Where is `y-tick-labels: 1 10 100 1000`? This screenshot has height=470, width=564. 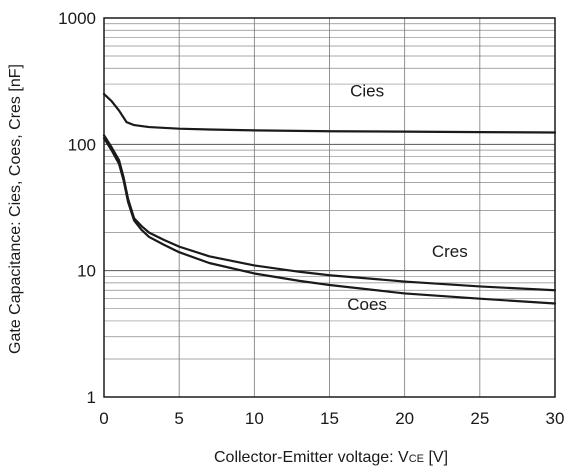 y-tick-labels: 1 10 100 1000 is located at coordinates (77, 208).